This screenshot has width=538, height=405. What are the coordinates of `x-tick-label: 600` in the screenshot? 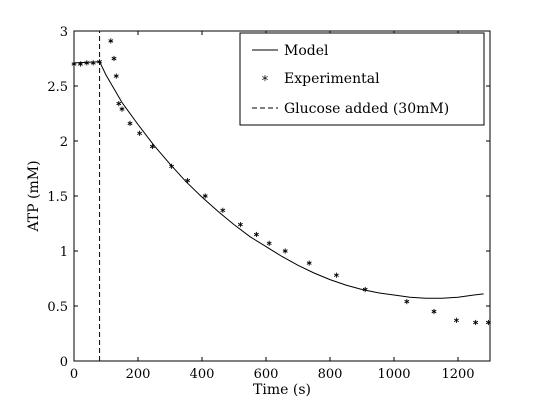 It's located at (266, 374).